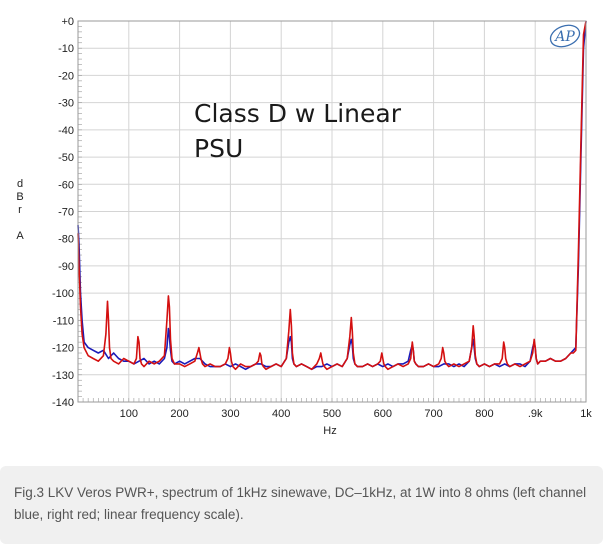  I want to click on y-tick-label: -50, so click(66, 158).